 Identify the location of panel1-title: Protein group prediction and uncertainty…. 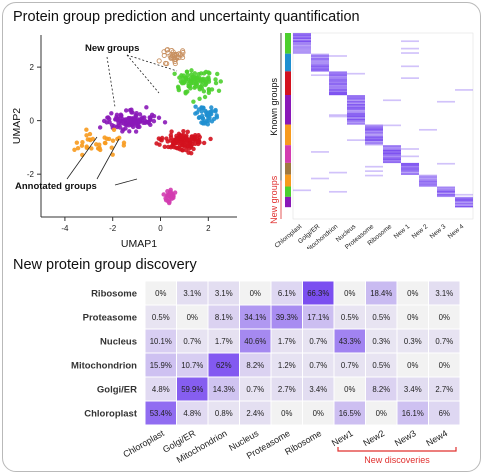
(186, 17).